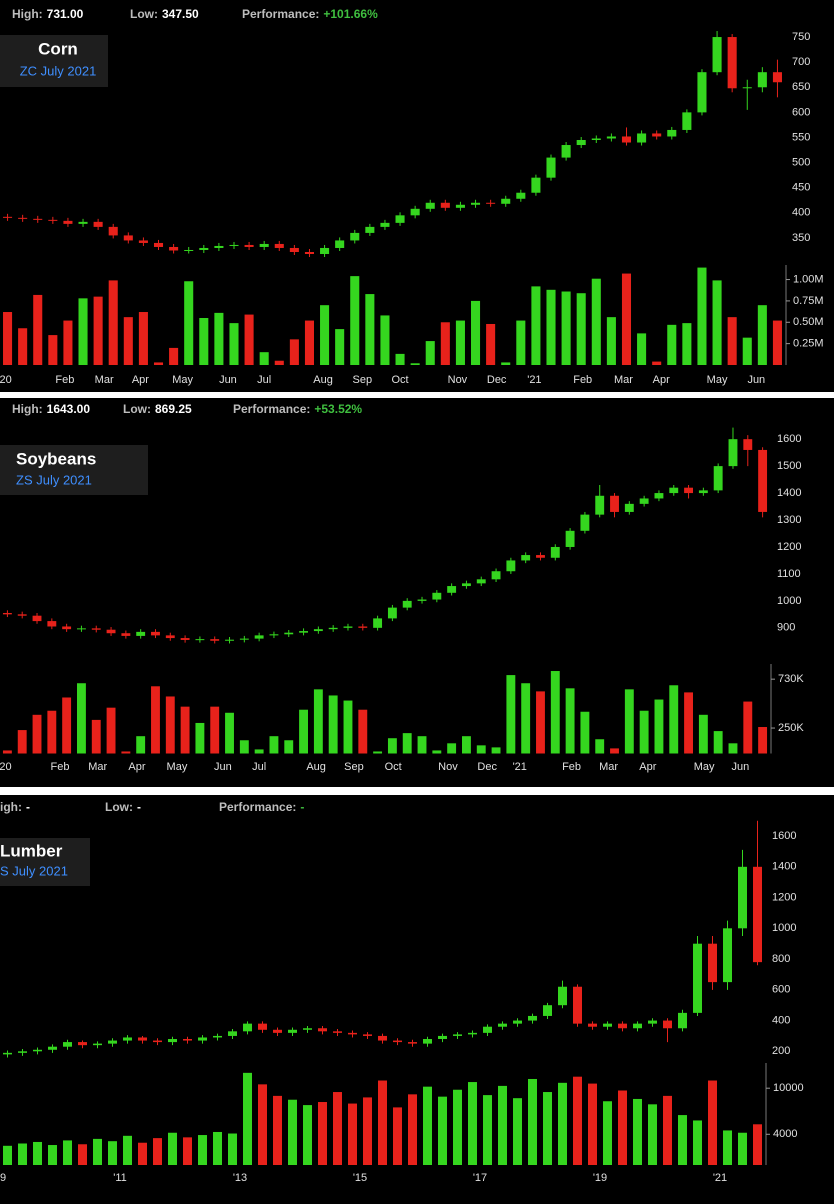 This screenshot has height=1204, width=834. What do you see at coordinates (808, 301) in the screenshot?
I see `volume-tick-label: 0.75M` at bounding box center [808, 301].